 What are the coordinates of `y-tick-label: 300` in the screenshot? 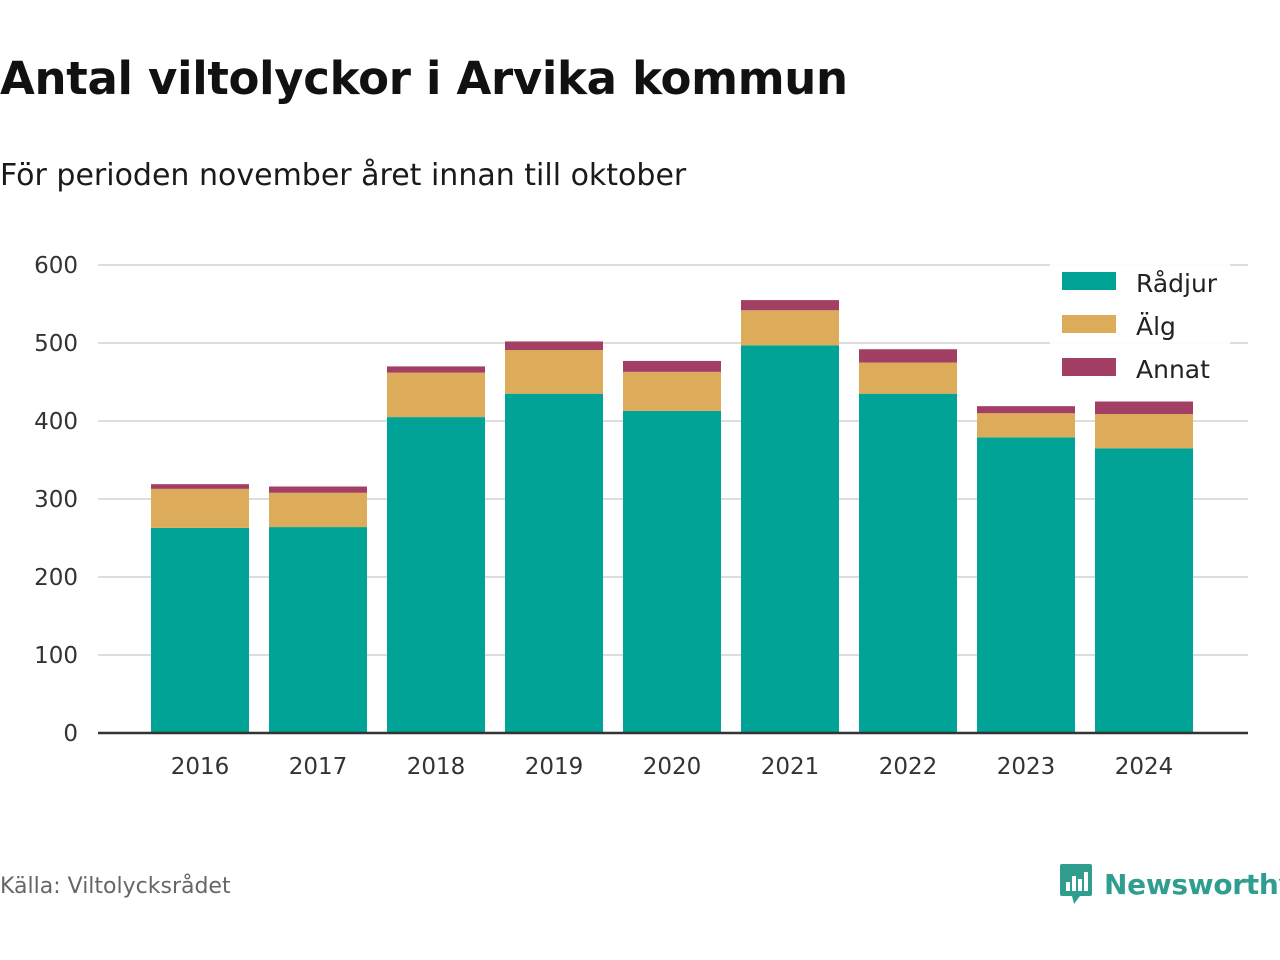 It's located at (56, 500).